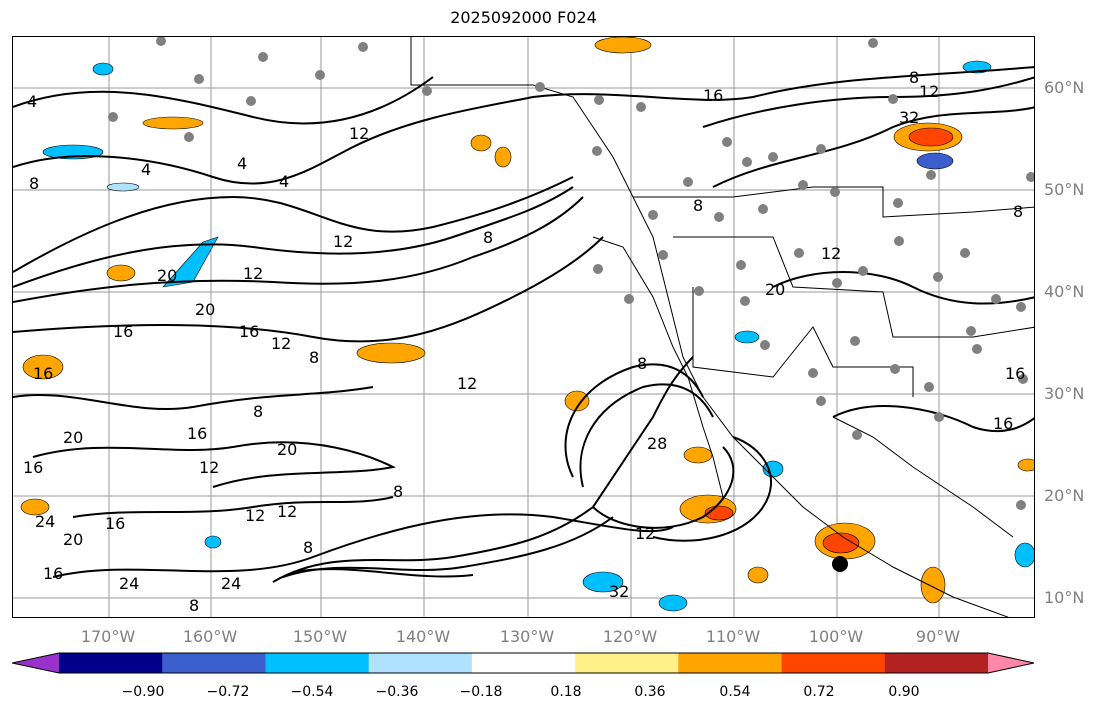  Describe the element at coordinates (423, 636) in the screenshot. I see `lon-label-140w: 140°W` at that location.